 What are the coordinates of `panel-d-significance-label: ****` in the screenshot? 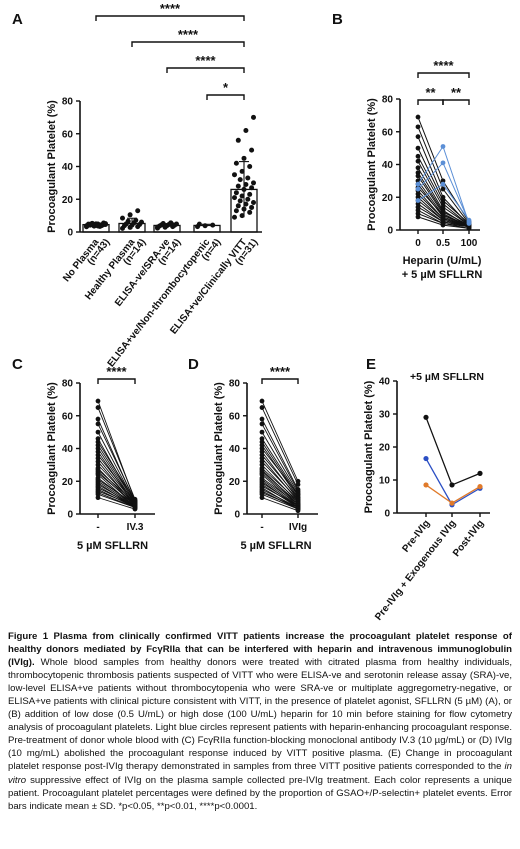 It's located at (280, 371).